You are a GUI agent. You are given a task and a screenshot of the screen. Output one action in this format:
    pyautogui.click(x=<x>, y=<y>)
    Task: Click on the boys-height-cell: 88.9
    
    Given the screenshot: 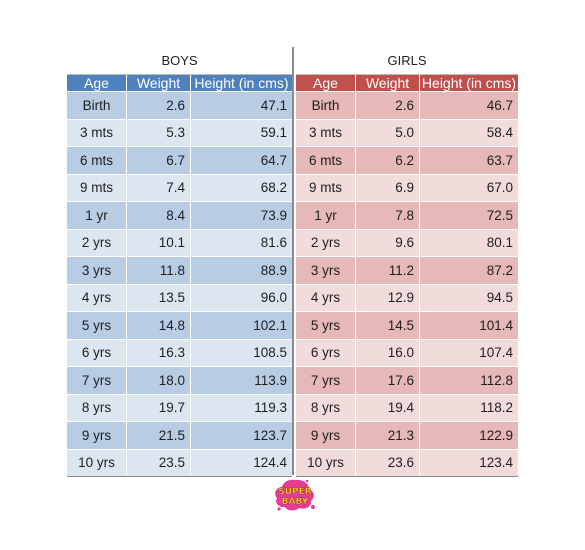 What is the action you would take?
    pyautogui.click(x=241, y=270)
    